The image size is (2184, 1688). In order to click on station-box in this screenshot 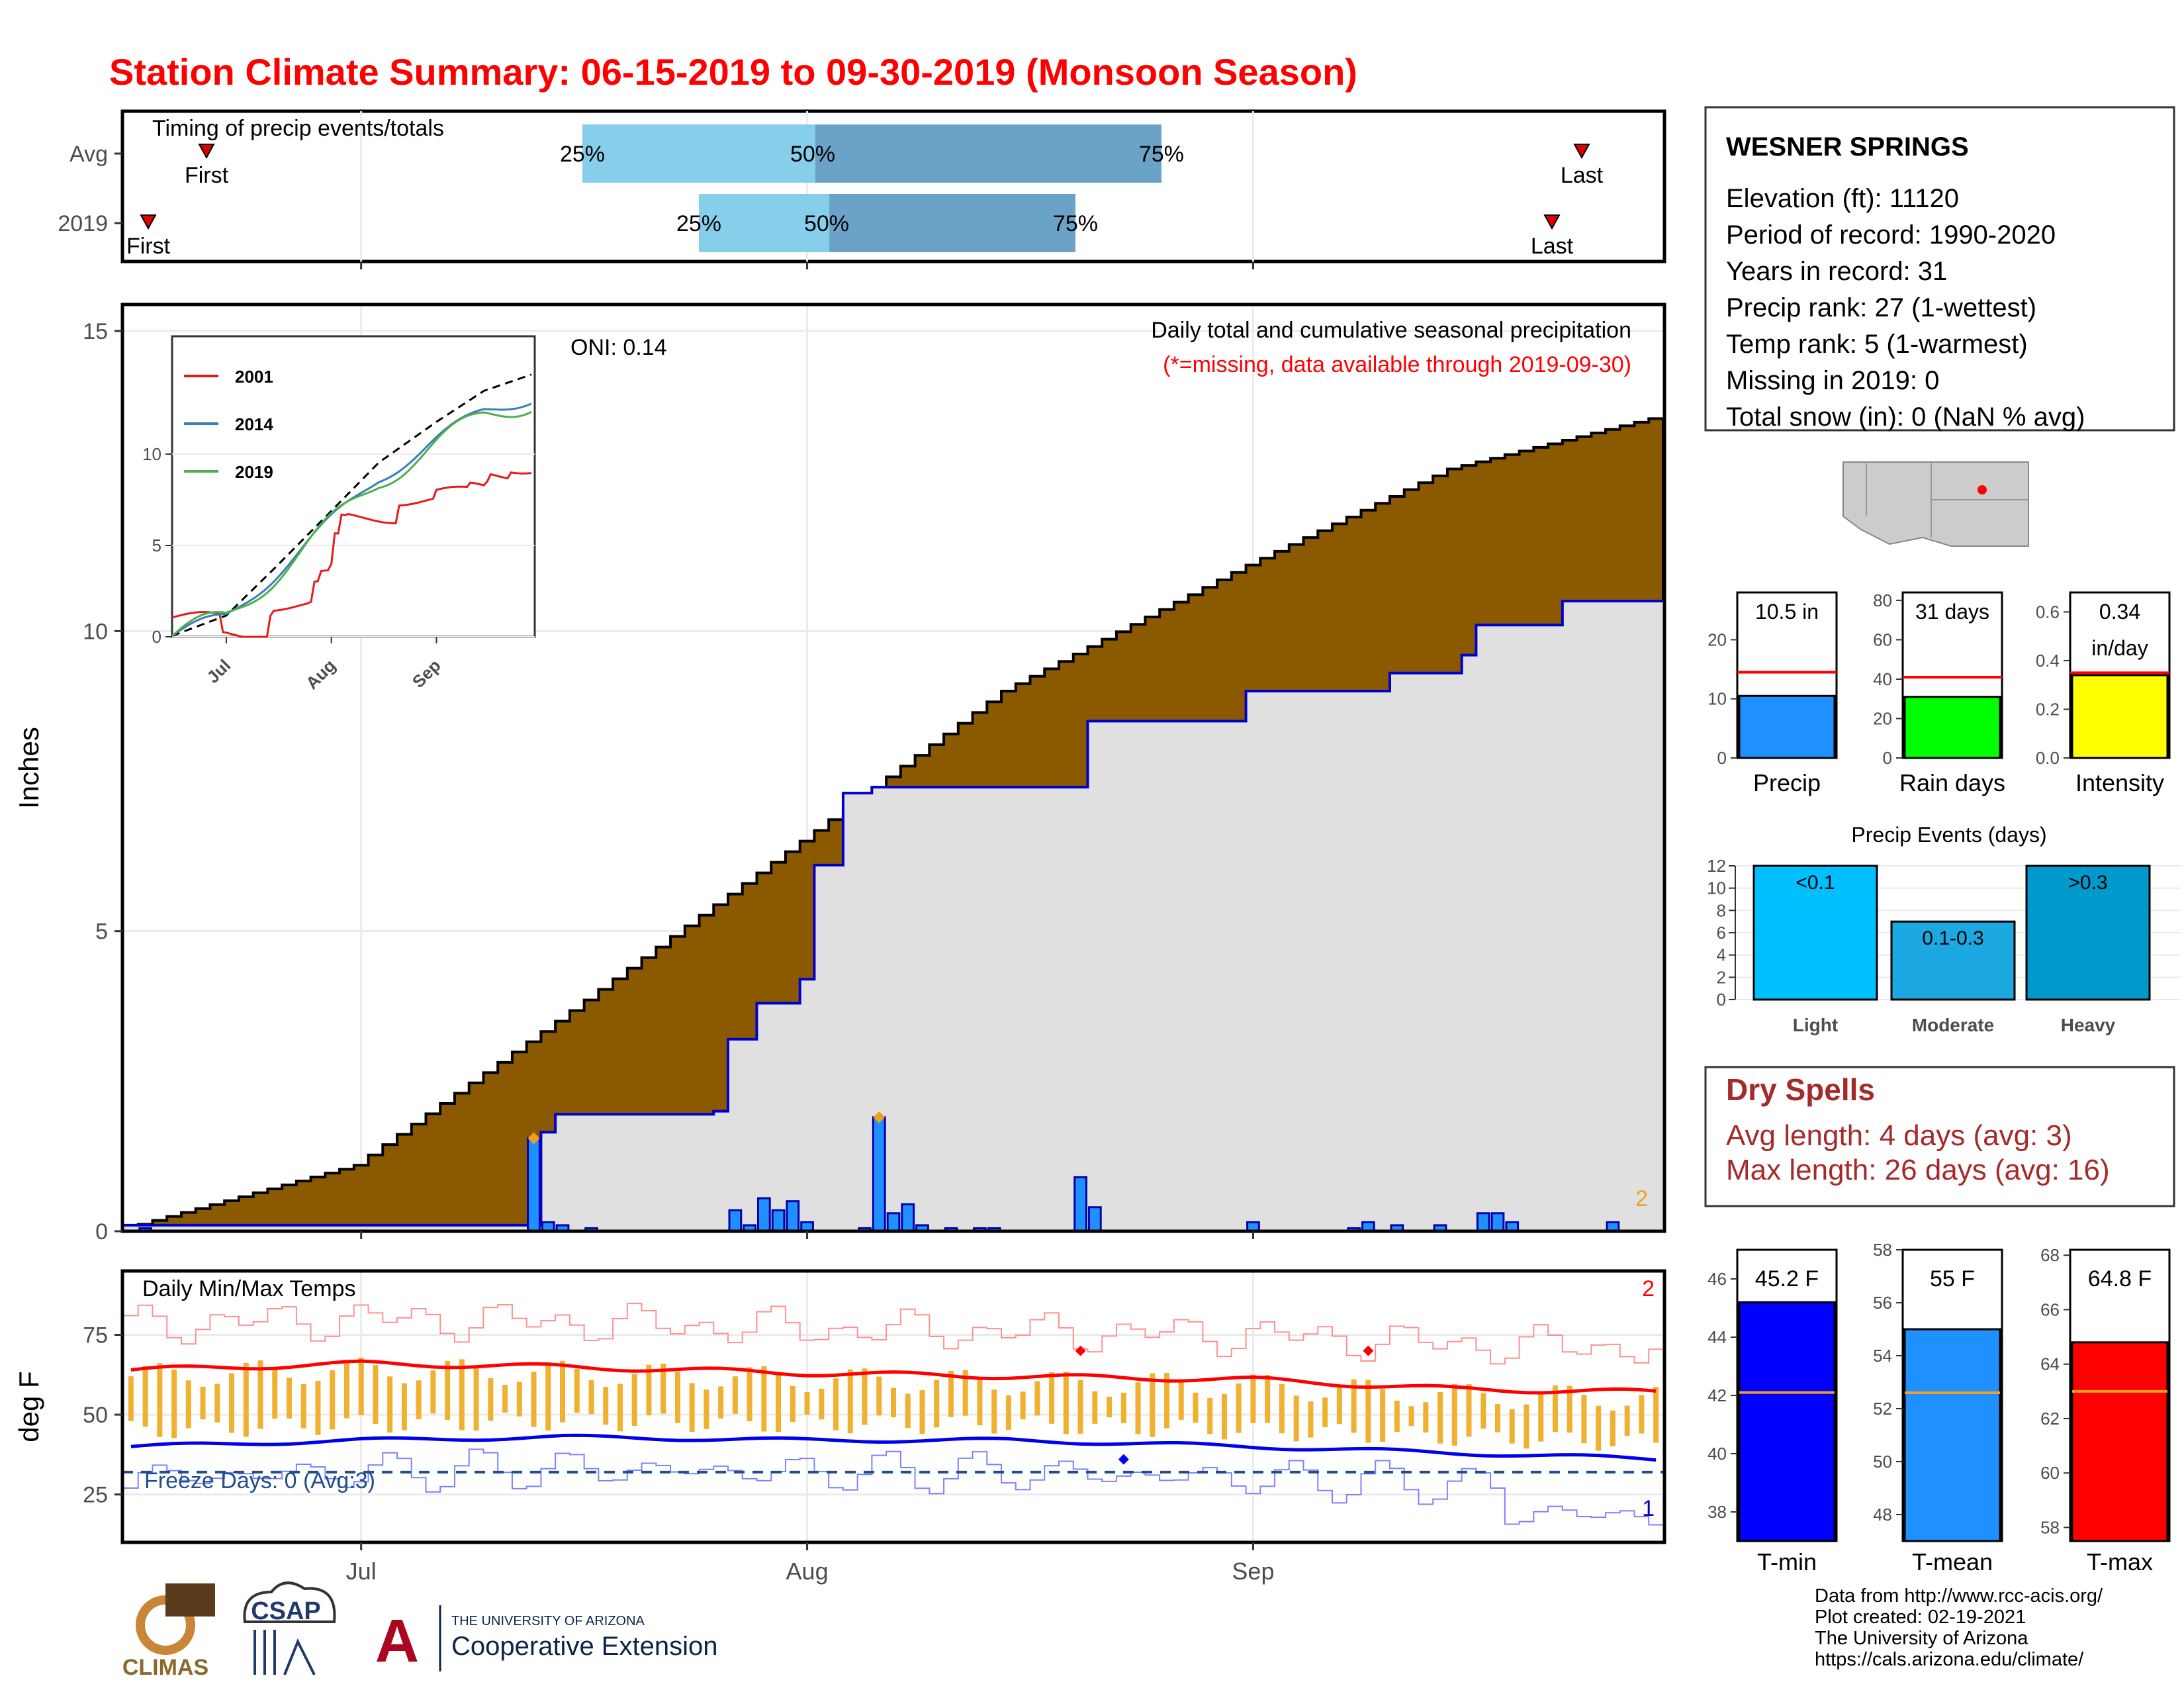, I will do `click(1940, 269)`.